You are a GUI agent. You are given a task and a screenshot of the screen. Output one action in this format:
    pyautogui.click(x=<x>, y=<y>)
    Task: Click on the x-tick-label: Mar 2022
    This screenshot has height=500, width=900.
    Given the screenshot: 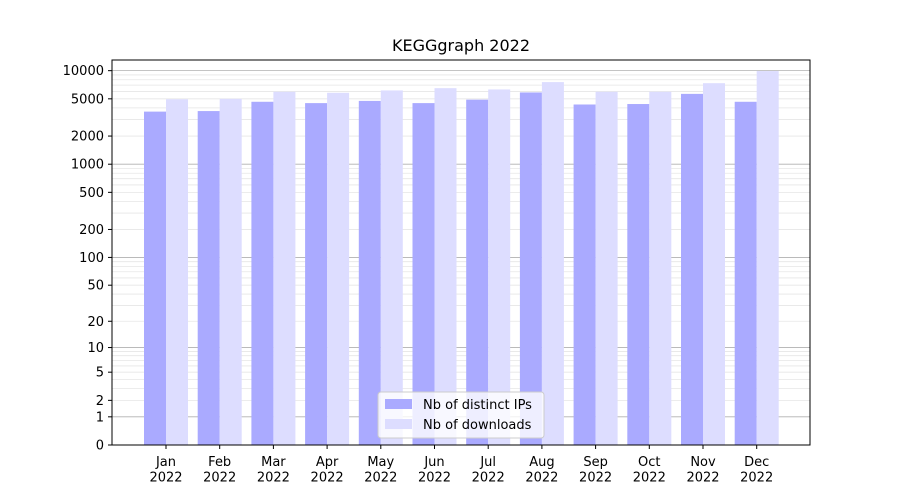 What is the action you would take?
    pyautogui.click(x=273, y=470)
    